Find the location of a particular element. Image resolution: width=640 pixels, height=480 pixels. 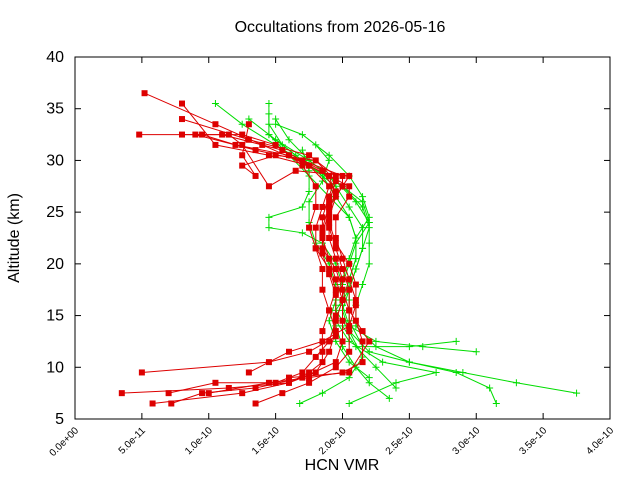

y-tick-label: 20 is located at coordinates (55, 264).